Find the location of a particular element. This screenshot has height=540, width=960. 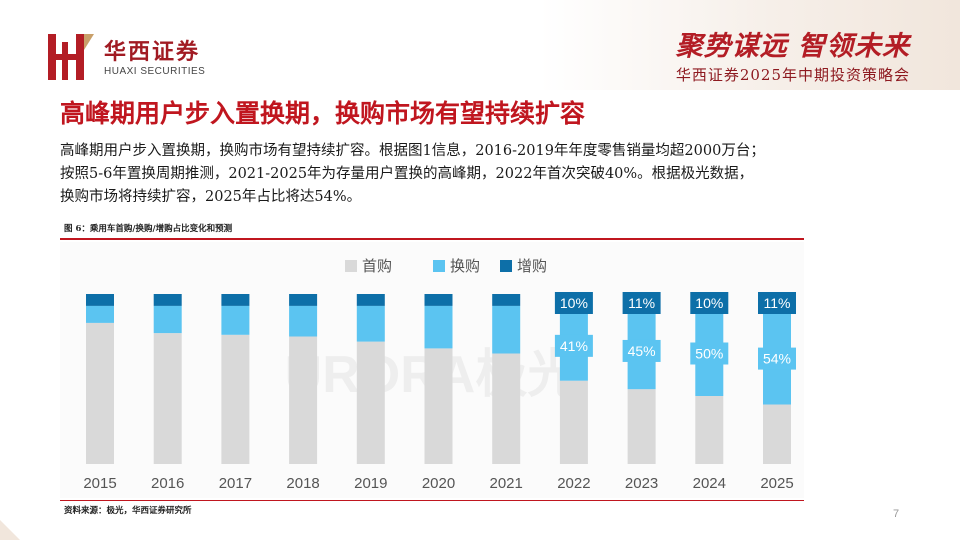

x-tick-label: 2016 is located at coordinates (167, 483).